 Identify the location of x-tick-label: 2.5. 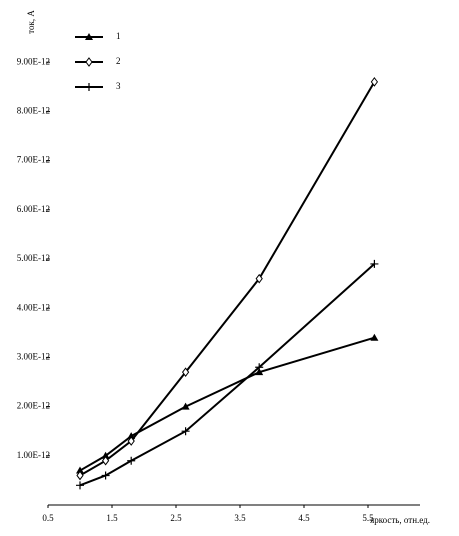
(176, 518).